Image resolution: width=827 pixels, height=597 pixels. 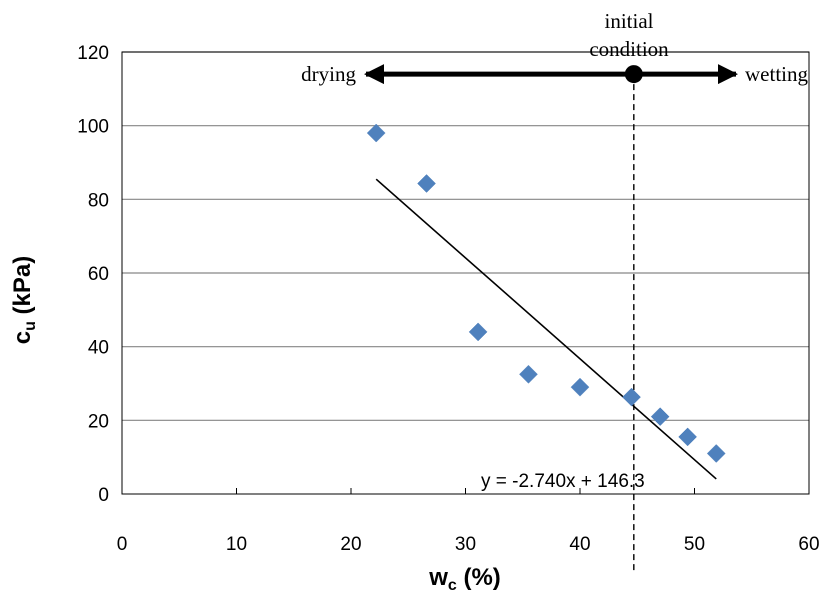 I want to click on trendline-equation: y = -2.740x + 146.3, so click(x=563, y=481).